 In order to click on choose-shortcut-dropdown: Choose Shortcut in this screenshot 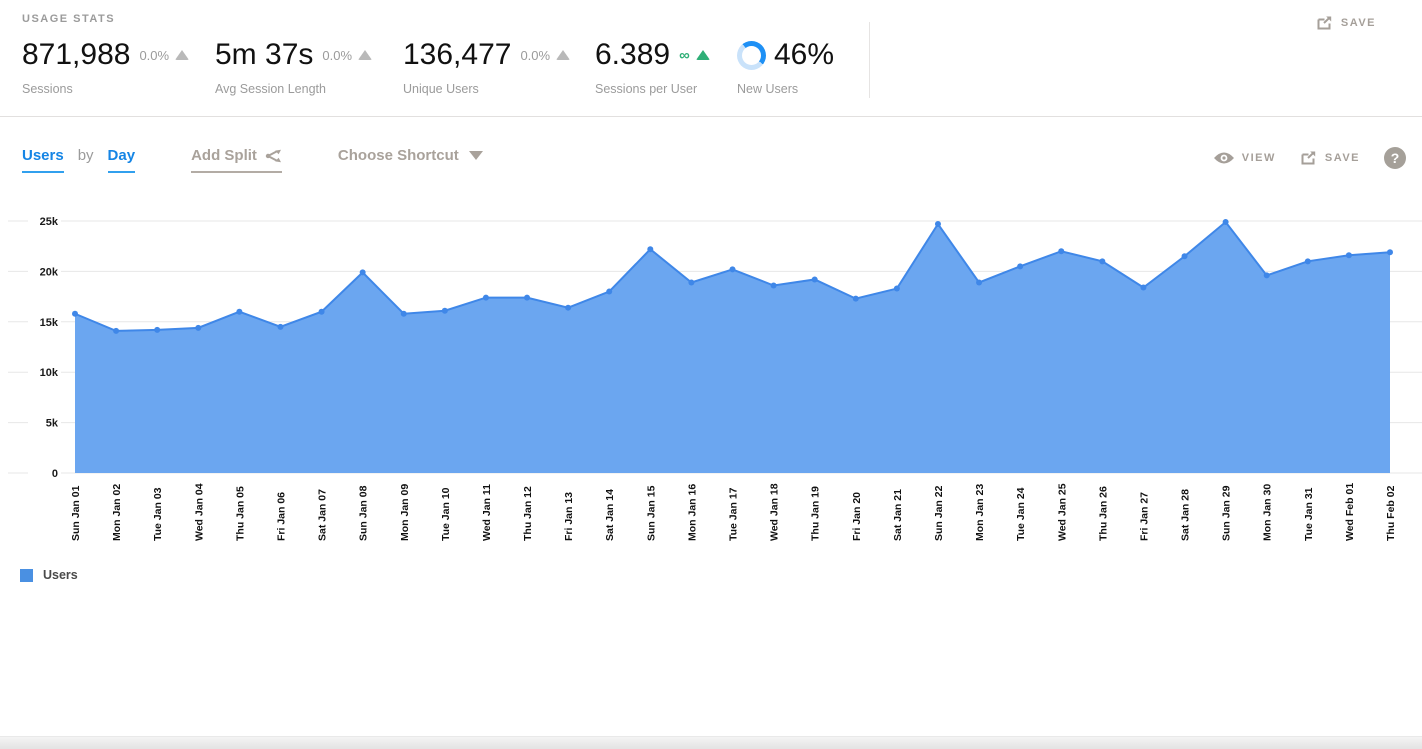, I will do `click(410, 155)`.